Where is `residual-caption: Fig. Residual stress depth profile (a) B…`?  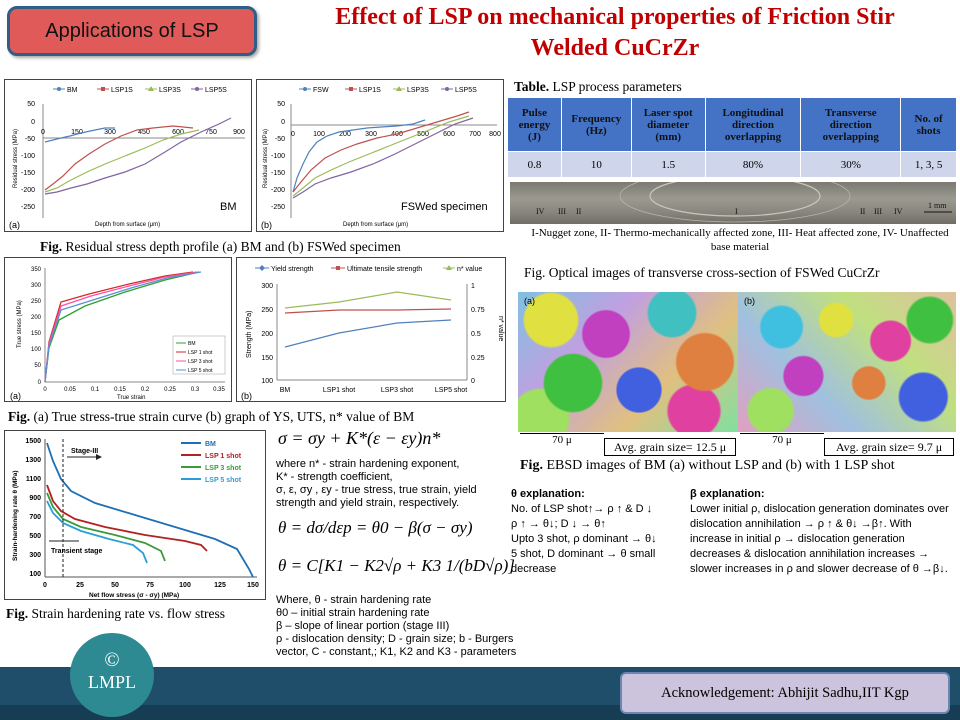
residual-caption: Fig. Residual stress depth profile (a) B… is located at coordinates (275, 247).